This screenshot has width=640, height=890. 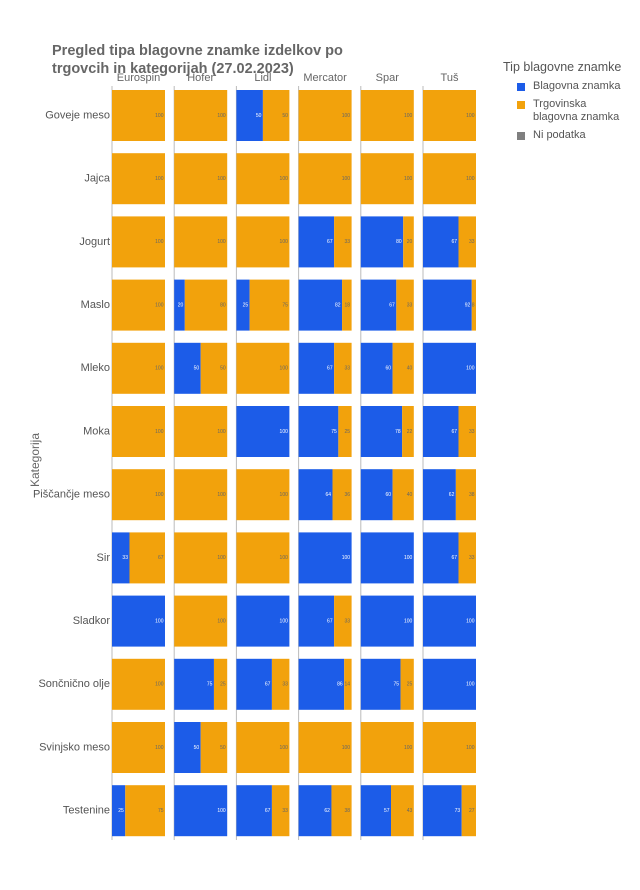 What do you see at coordinates (452, 495) in the screenshot?
I see `value-label: 62` at bounding box center [452, 495].